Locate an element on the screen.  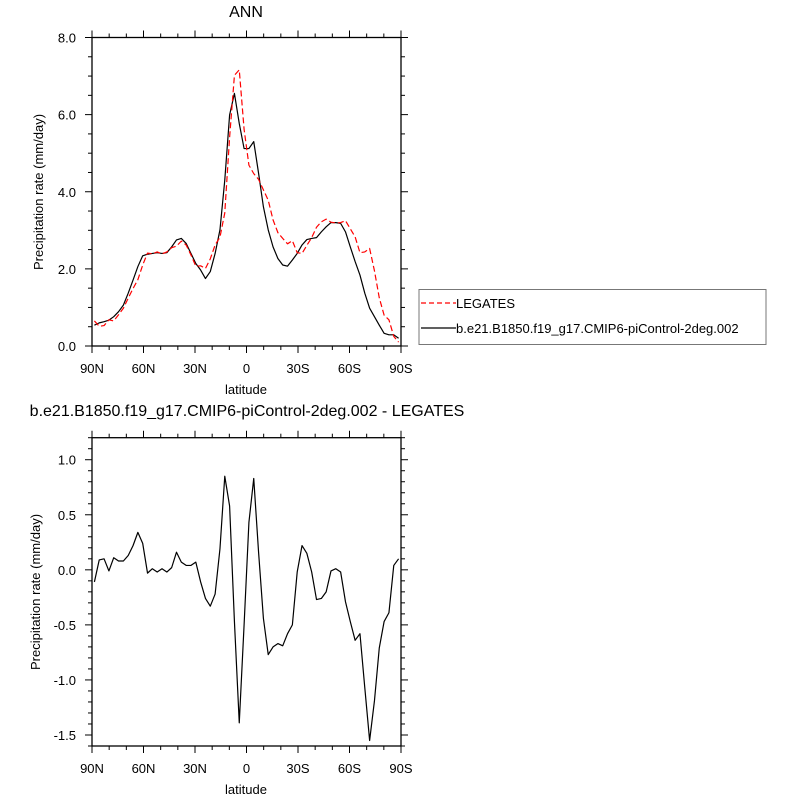
series-line-difference is located at coordinates (246, 608).